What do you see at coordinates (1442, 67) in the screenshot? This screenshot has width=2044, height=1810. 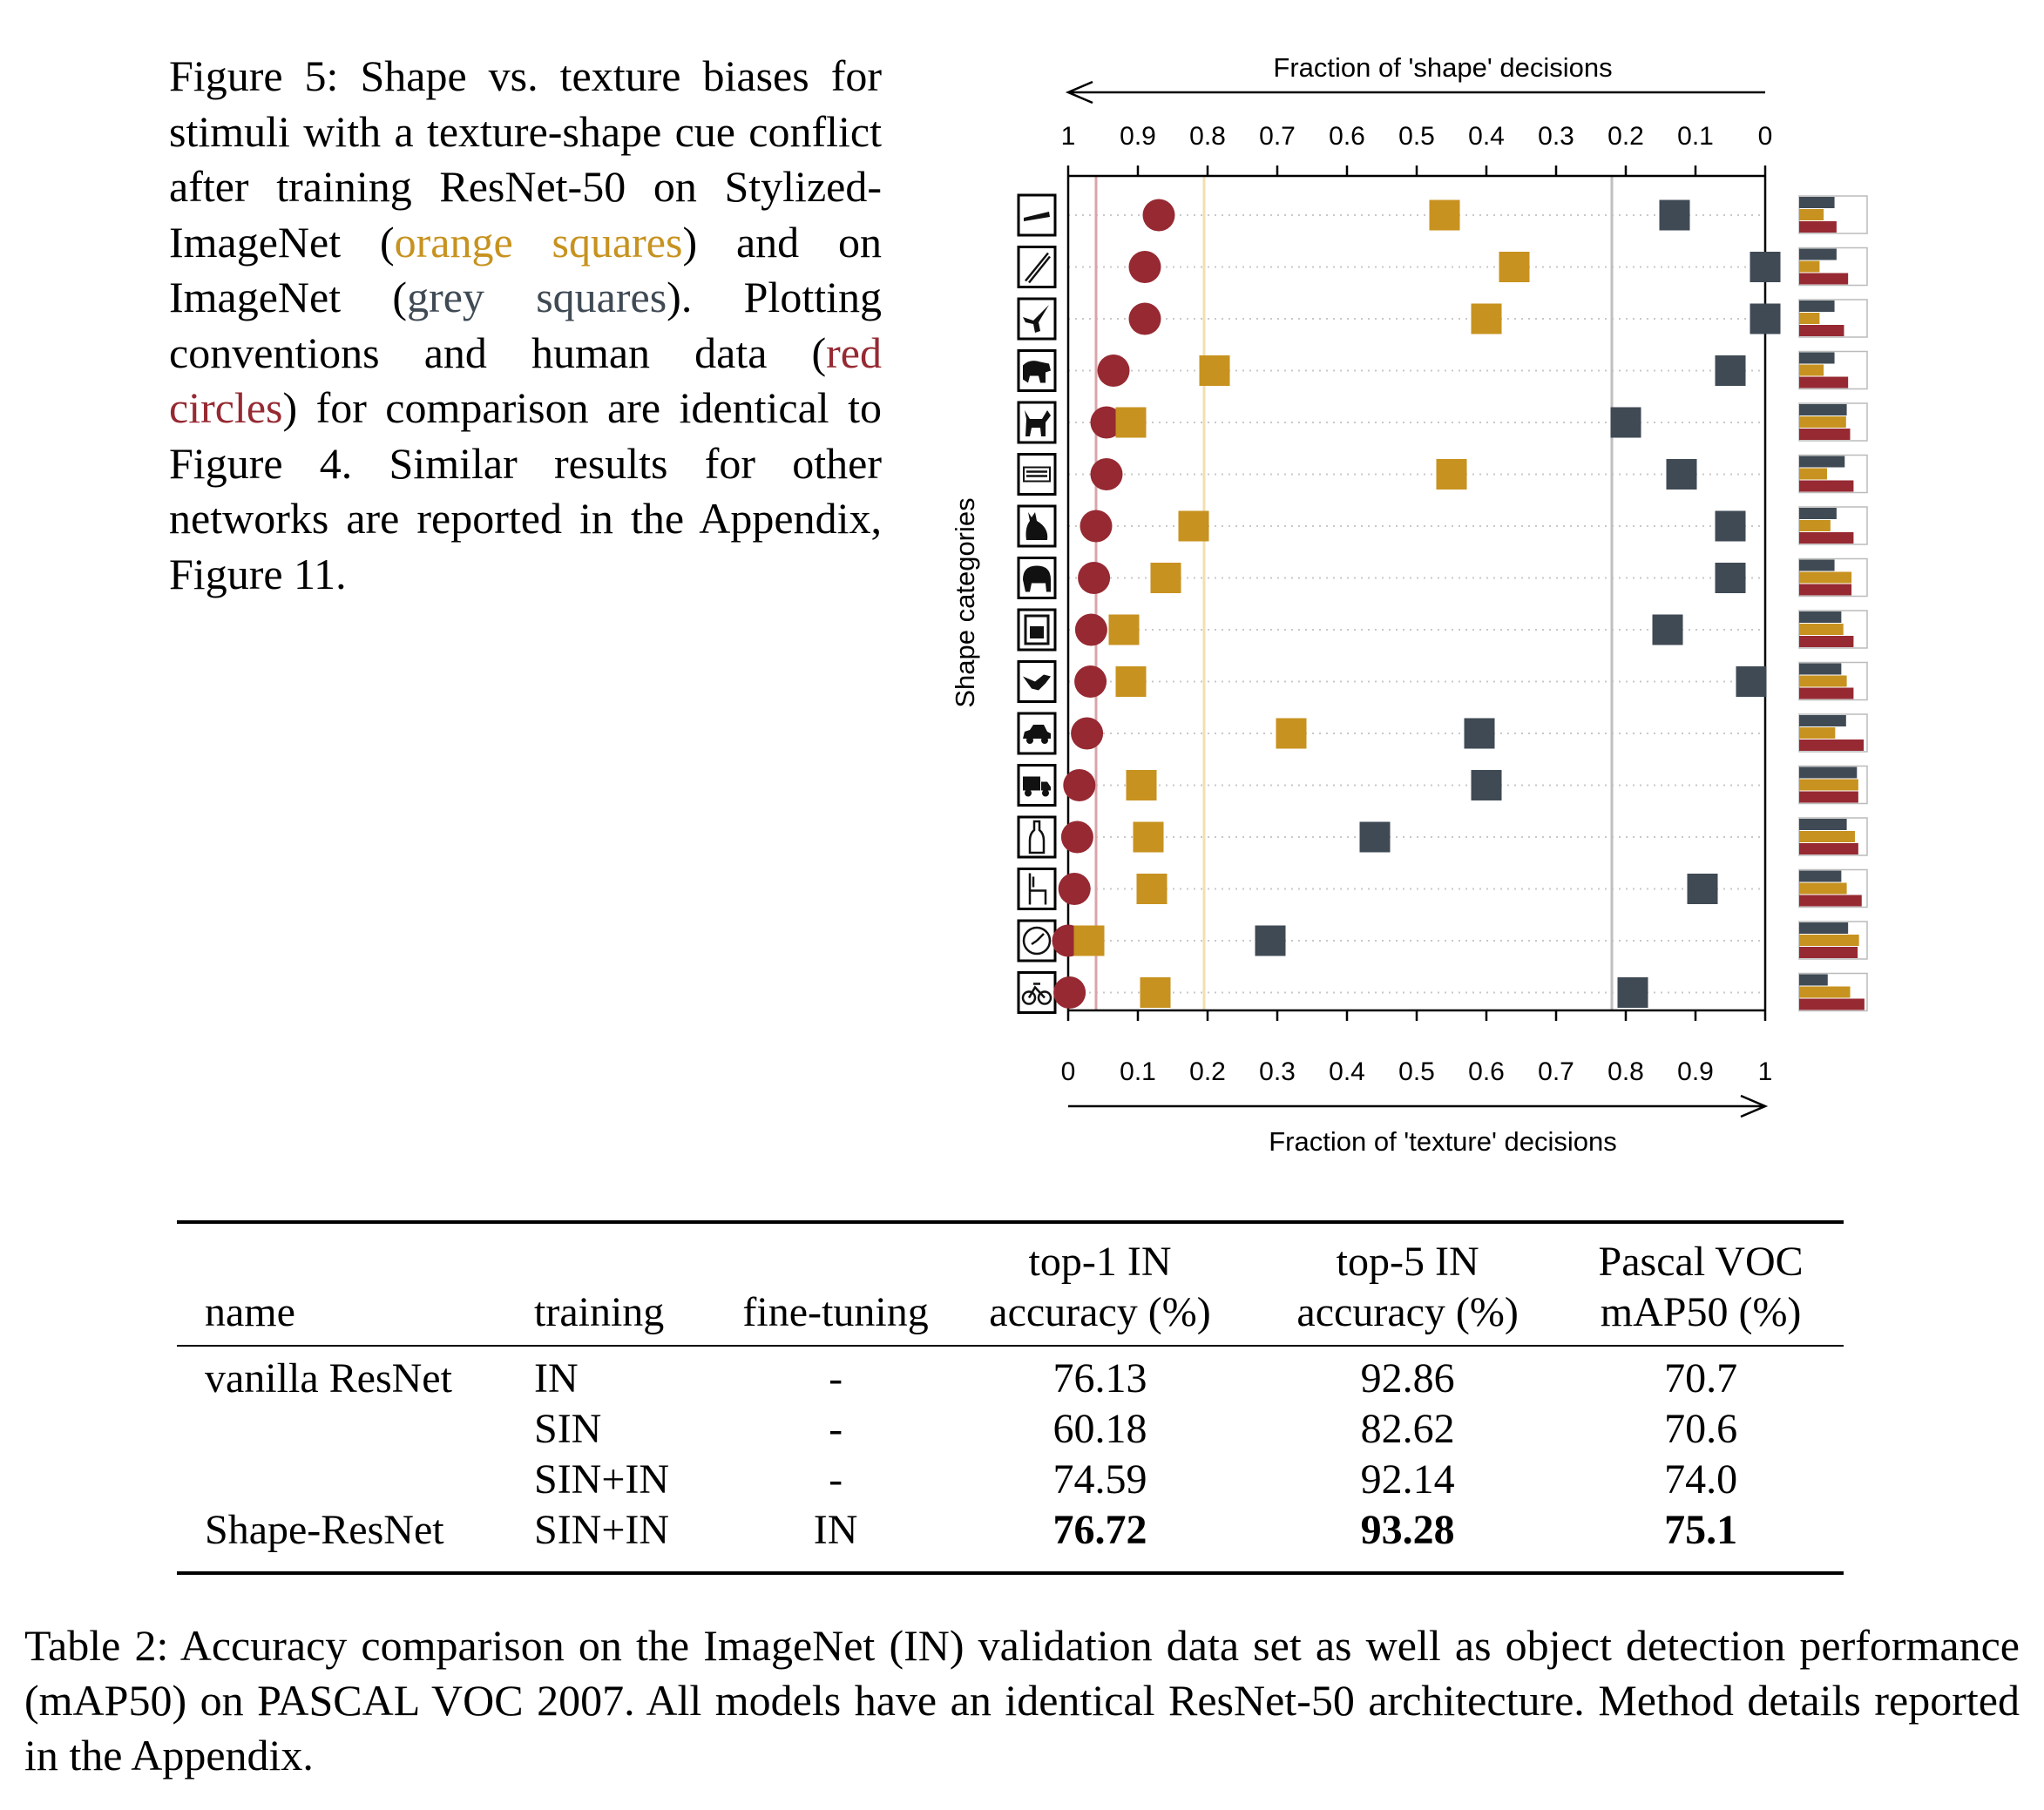 I see `top-axis-label: Fraction of 'shape' decisions` at bounding box center [1442, 67].